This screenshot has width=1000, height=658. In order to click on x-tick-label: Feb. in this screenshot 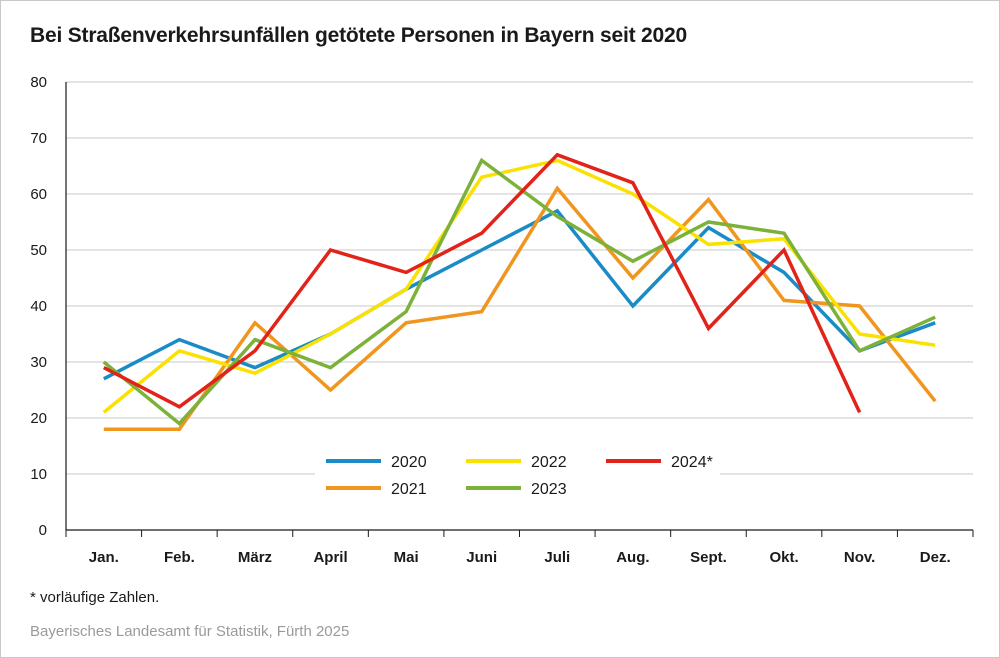, I will do `click(179, 557)`.